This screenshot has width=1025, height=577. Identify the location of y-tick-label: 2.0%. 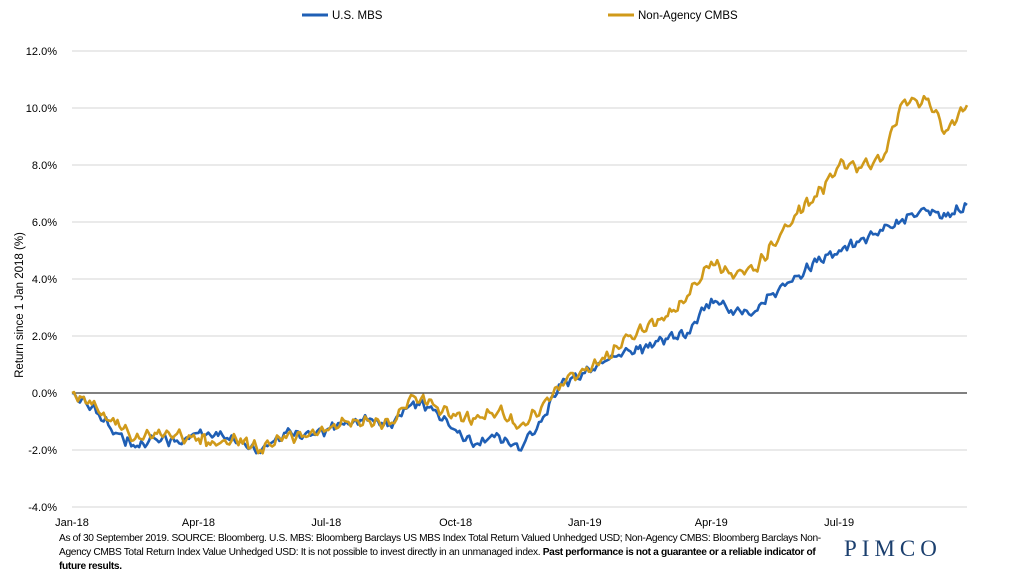
(44, 337).